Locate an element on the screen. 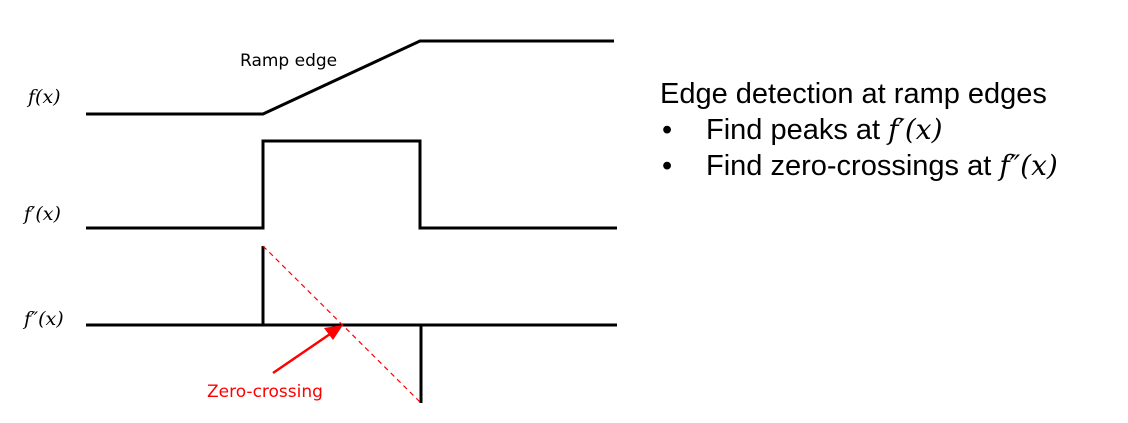 This screenshot has height=423, width=1128. description-title: Edge detection at ramp edges is located at coordinates (853, 94).